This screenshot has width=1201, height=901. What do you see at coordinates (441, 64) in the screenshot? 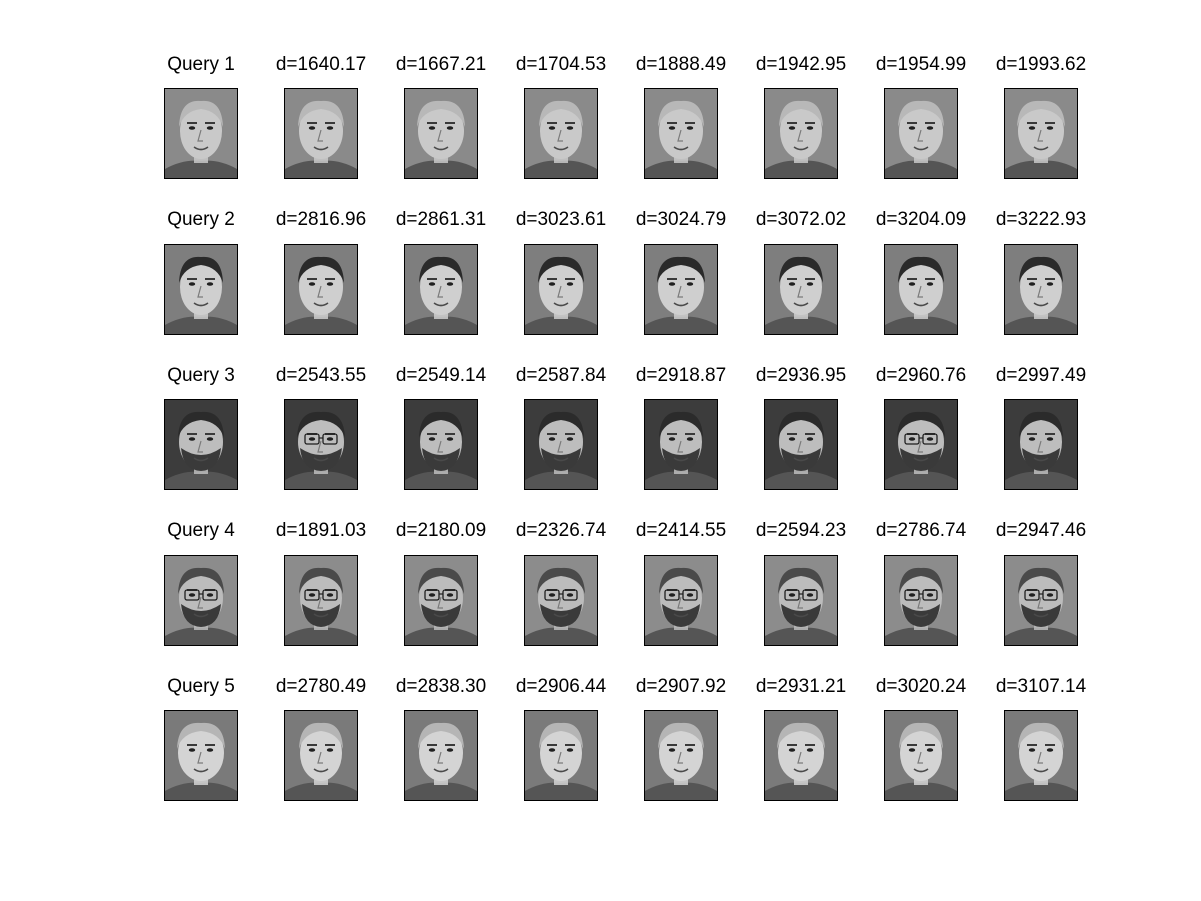
I see `distance-label: d=1667.21` at bounding box center [441, 64].